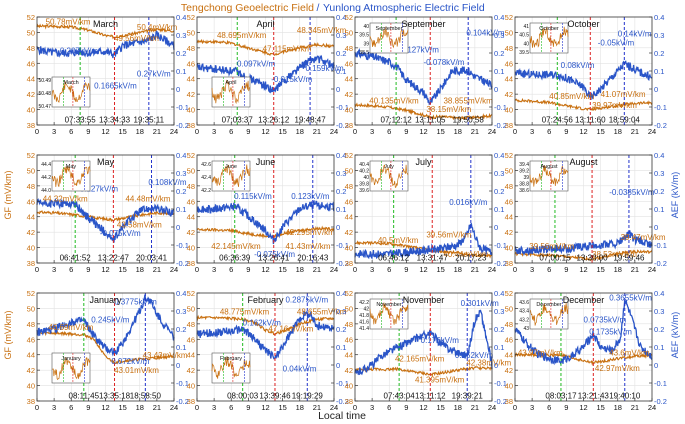 The height and width of the screenshot is (424, 685). What do you see at coordinates (308, 396) in the screenshot?
I see `time-label: 19:19:29` at bounding box center [308, 396].